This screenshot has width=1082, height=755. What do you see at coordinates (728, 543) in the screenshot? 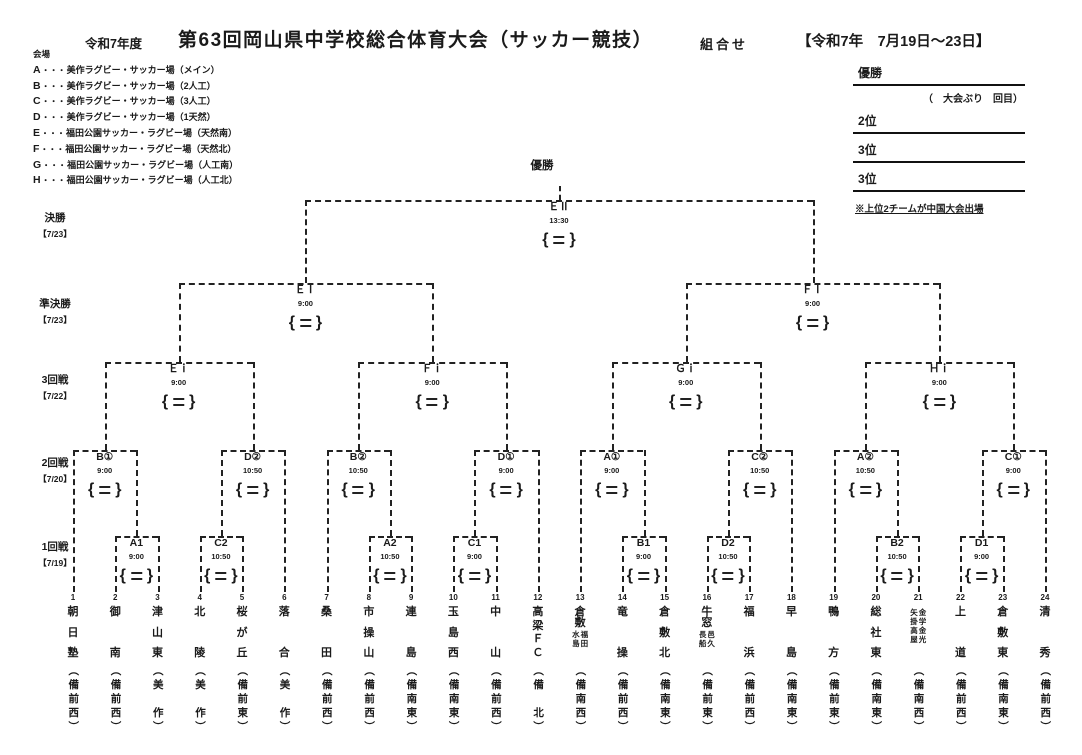
I see `match-label: D2` at bounding box center [728, 543].